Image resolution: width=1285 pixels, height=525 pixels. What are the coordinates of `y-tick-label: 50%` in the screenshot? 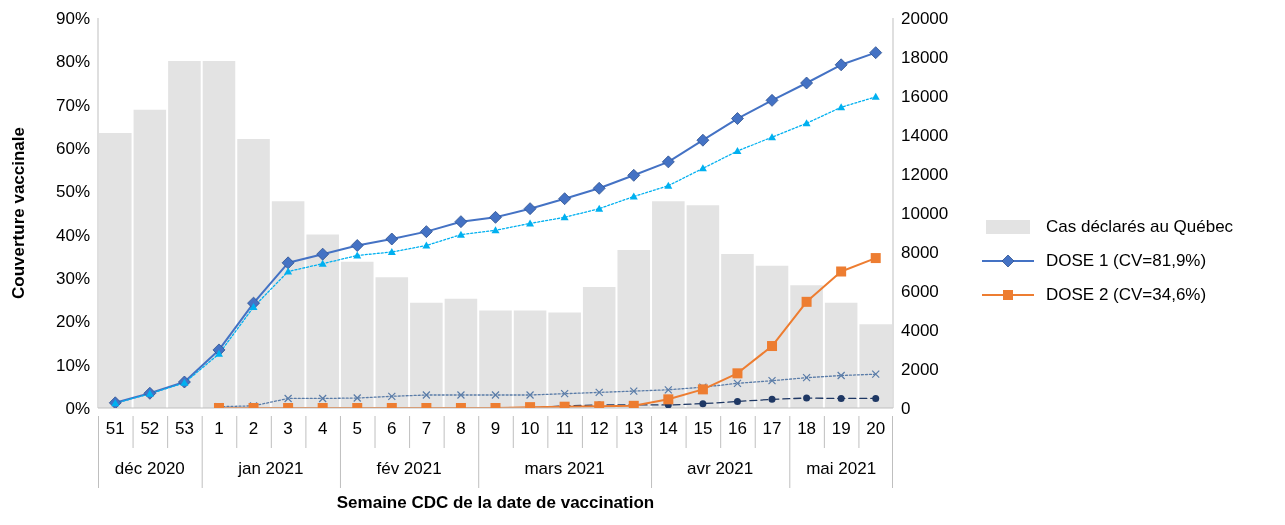 It's located at (72, 192).